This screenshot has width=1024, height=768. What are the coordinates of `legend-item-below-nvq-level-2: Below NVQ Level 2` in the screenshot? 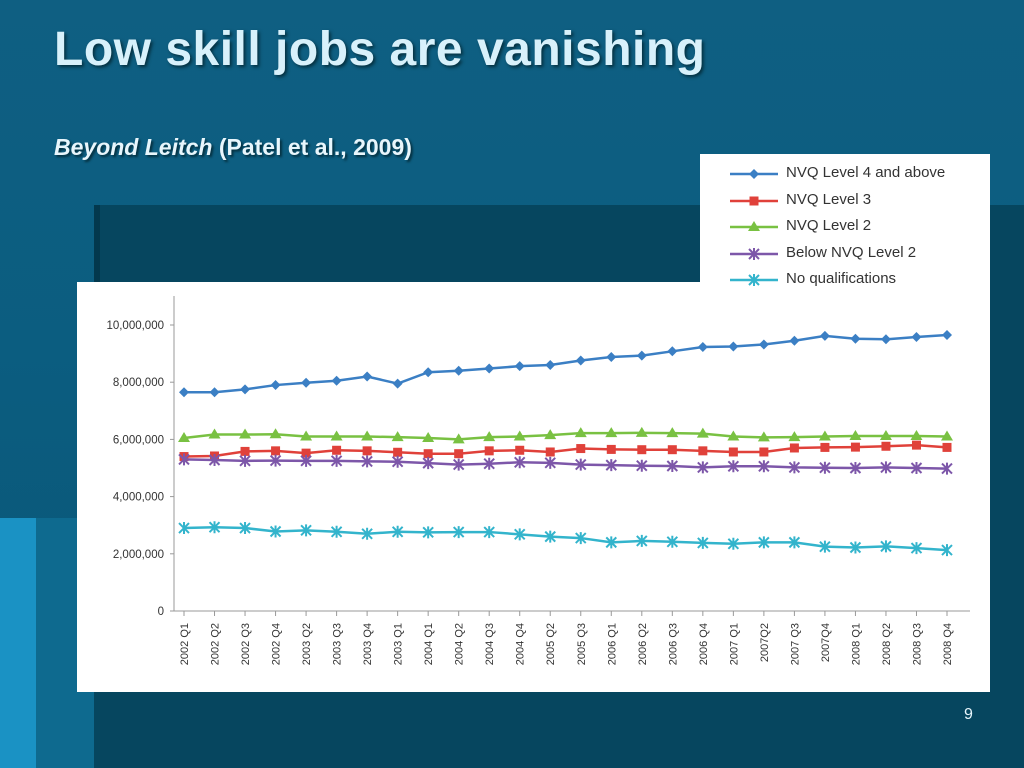 It's located at (845, 254).